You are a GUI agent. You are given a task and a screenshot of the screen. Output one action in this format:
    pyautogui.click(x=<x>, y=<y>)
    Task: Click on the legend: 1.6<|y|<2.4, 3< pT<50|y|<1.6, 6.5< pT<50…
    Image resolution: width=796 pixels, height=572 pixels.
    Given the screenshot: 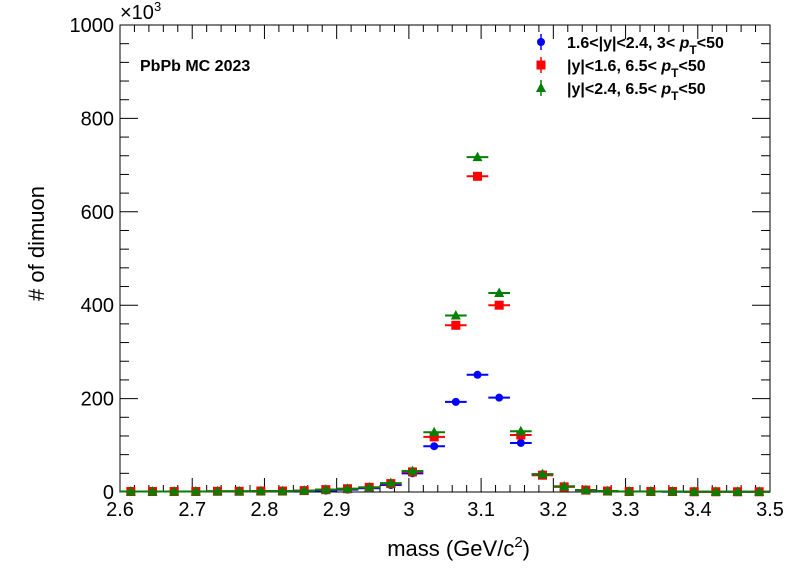 What is the action you would take?
    pyautogui.click(x=630, y=68)
    